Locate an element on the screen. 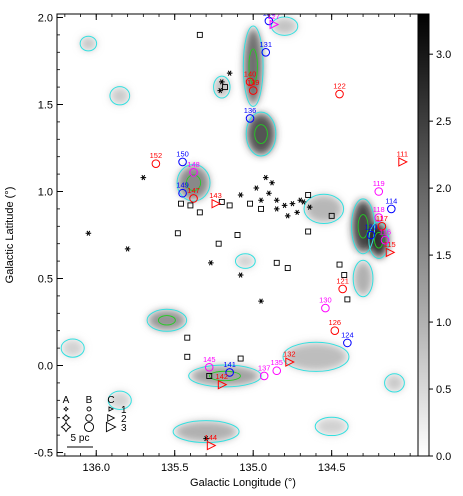 This screenshot has width=463, height=496. source-label-143: 143 is located at coordinates (215, 195).